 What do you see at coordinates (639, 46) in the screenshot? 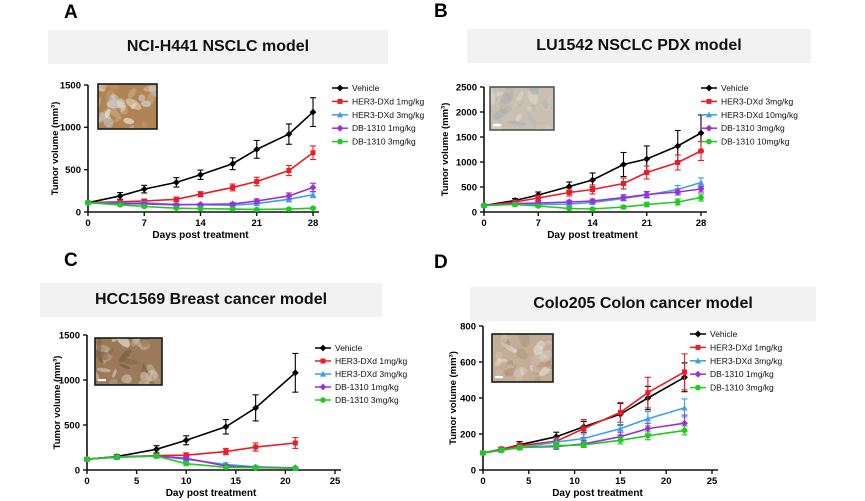
I see `panel-b-title: LU1542 NSCLC PDX model` at bounding box center [639, 46].